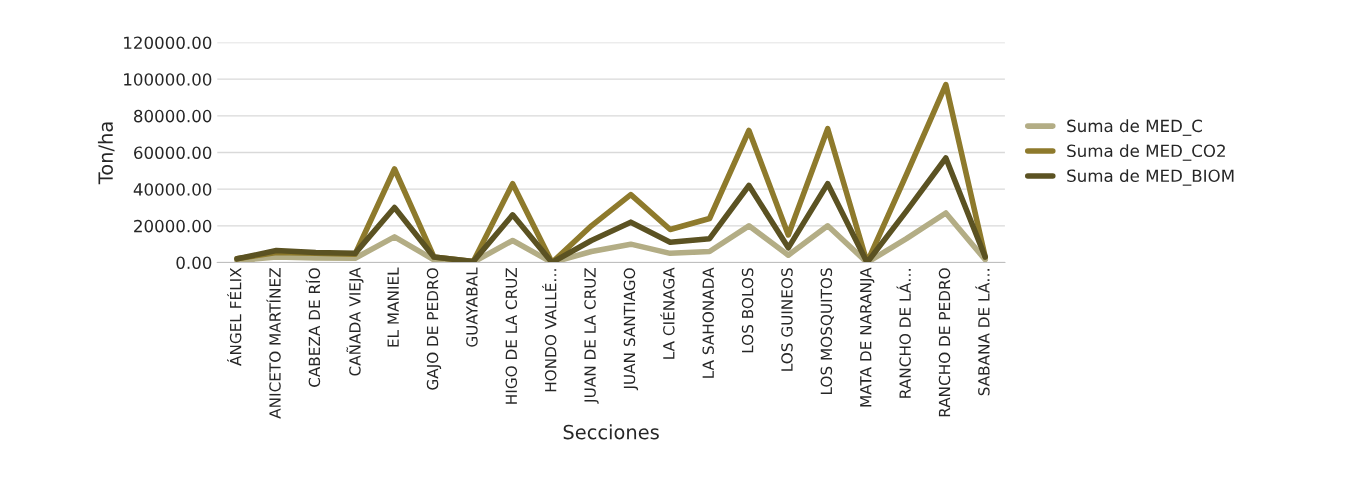 The height and width of the screenshot is (500, 1358). I want to click on x-tick-label: ANICETO MARTÍNEZ, so click(273, 343).